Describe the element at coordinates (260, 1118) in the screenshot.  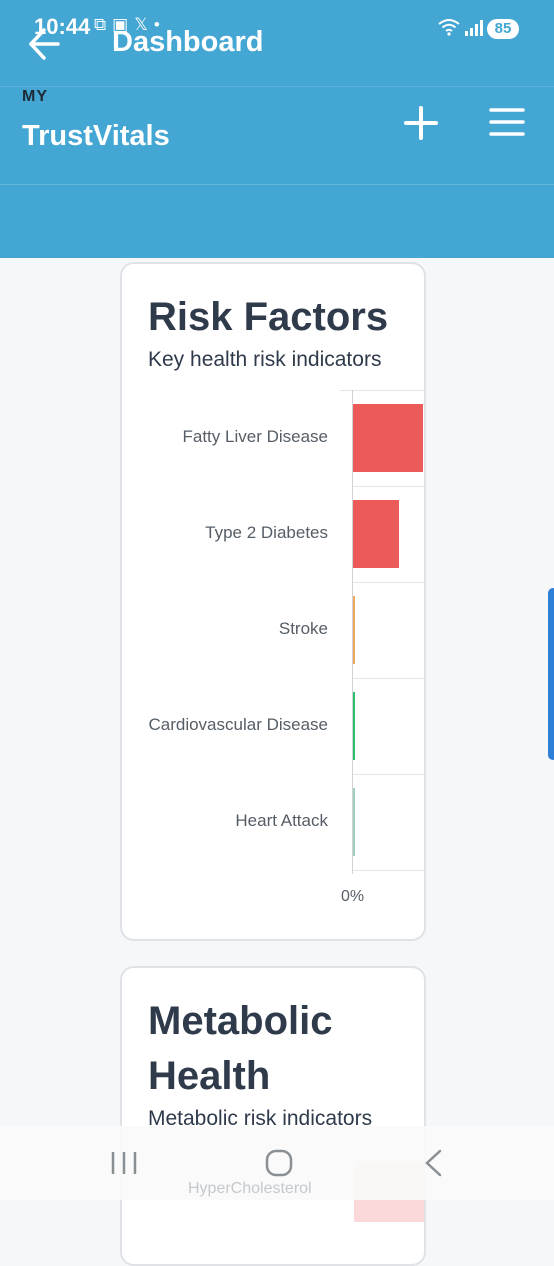
I see `metabolic-card-subtitle: Metabolic risk indicators` at that location.